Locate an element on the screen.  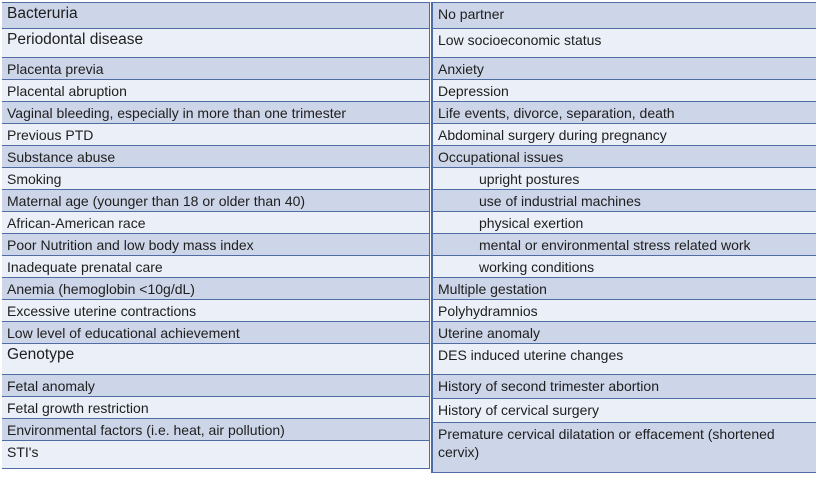
risk-factor-cell: Placental abruption is located at coordinates (216, 90).